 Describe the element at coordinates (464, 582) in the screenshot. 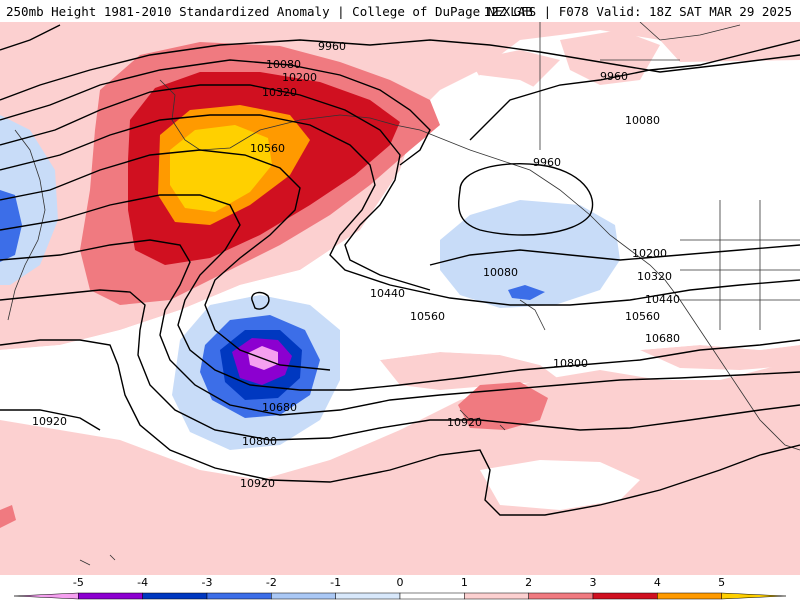

I see `colorbar-tick-label: 1` at that location.